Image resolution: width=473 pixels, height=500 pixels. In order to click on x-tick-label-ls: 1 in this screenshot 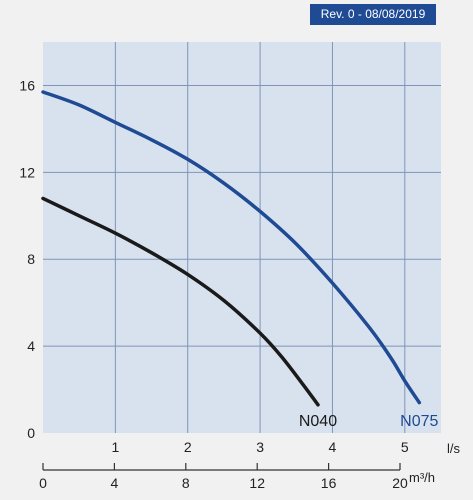, I will do `click(115, 447)`.